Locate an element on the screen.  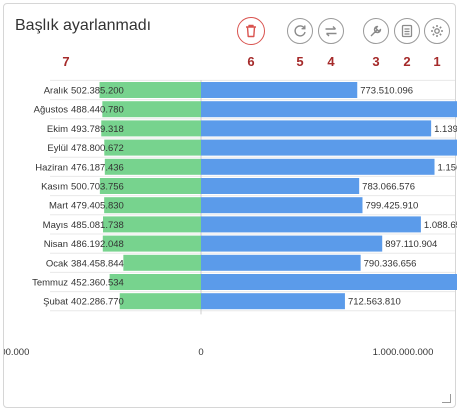
wrench-icon is located at coordinates (376, 31).